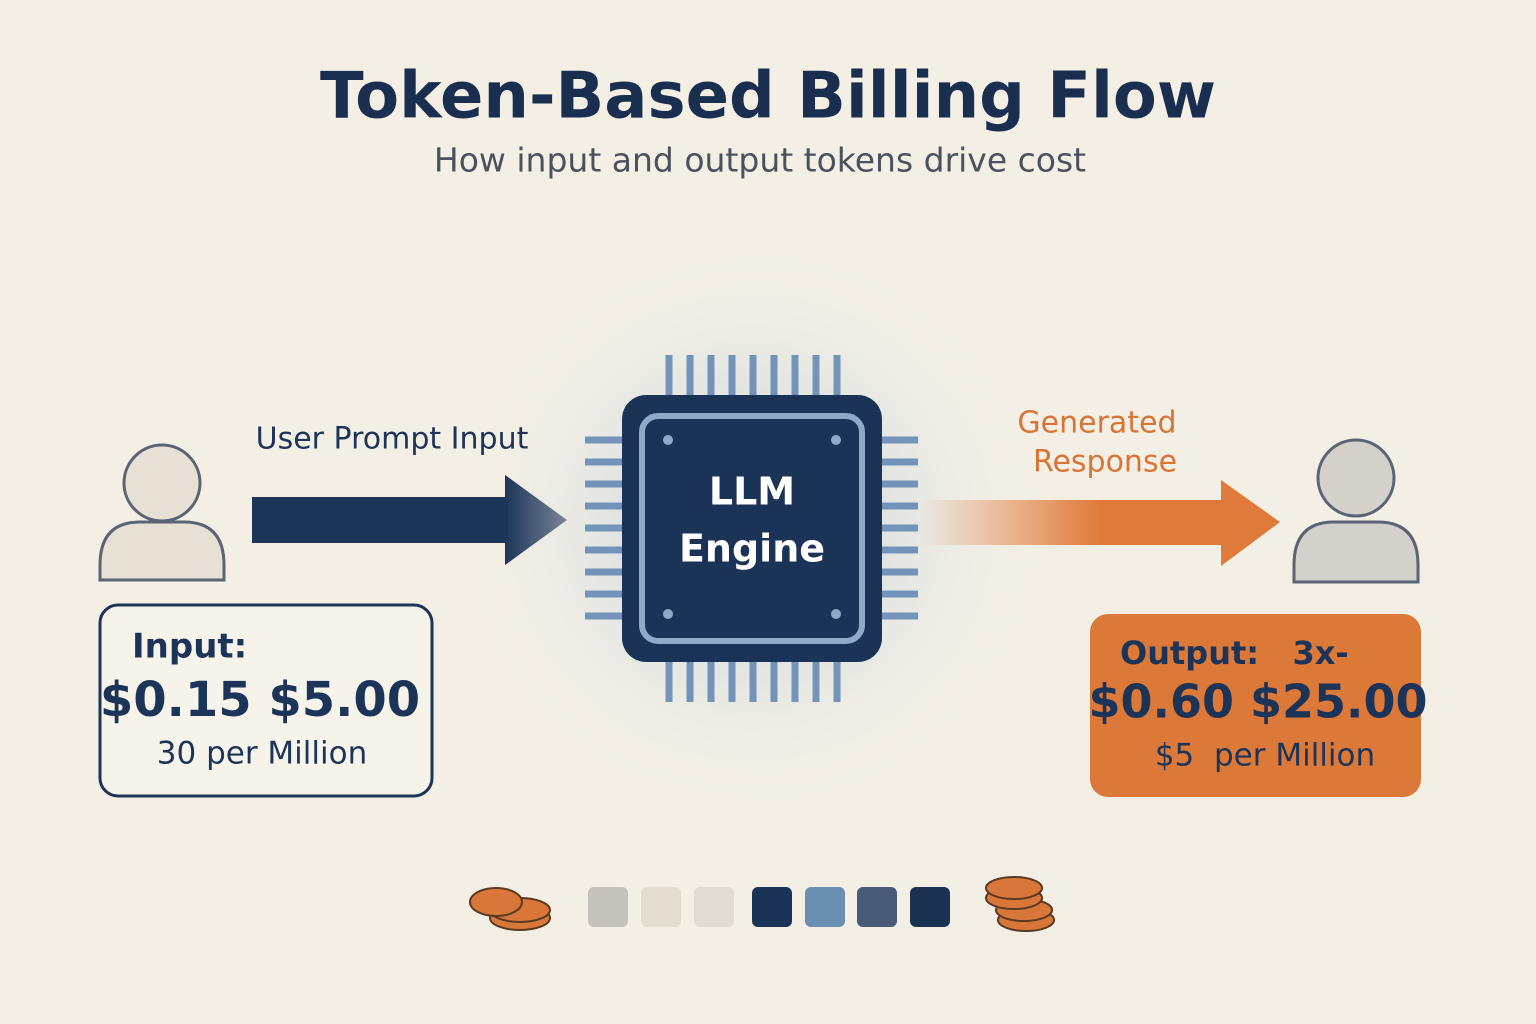 This screenshot has height=1024, width=1536. I want to click on chip-pins, so click(751, 528).